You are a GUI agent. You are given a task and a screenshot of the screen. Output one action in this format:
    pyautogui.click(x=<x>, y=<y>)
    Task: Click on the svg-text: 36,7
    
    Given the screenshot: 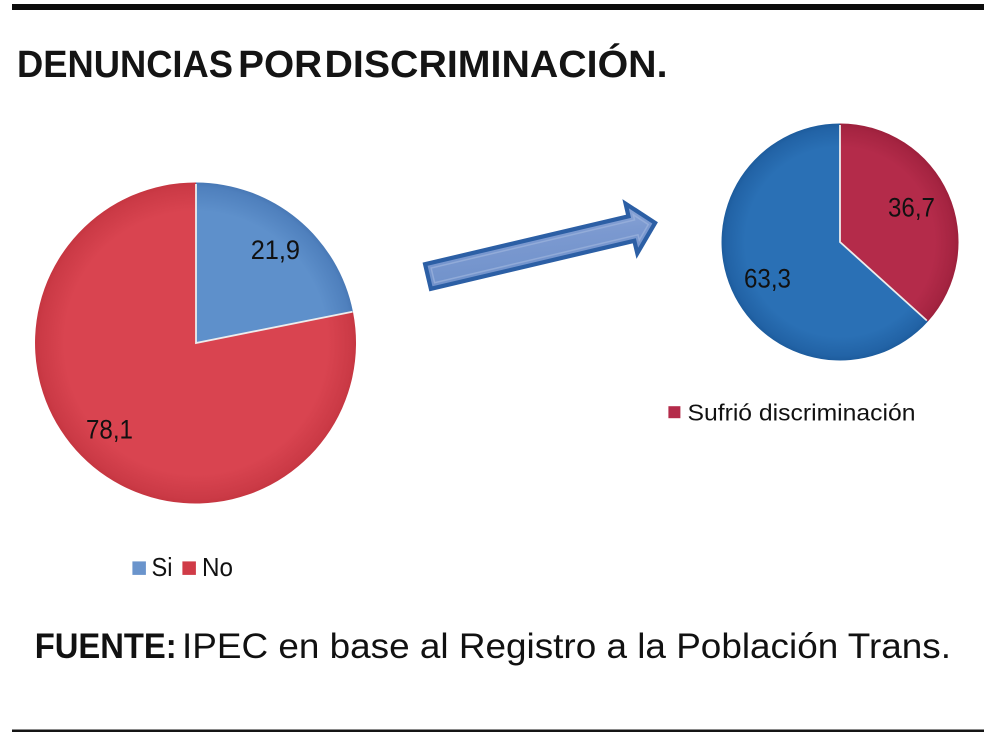 What is the action you would take?
    pyautogui.click(x=911, y=207)
    